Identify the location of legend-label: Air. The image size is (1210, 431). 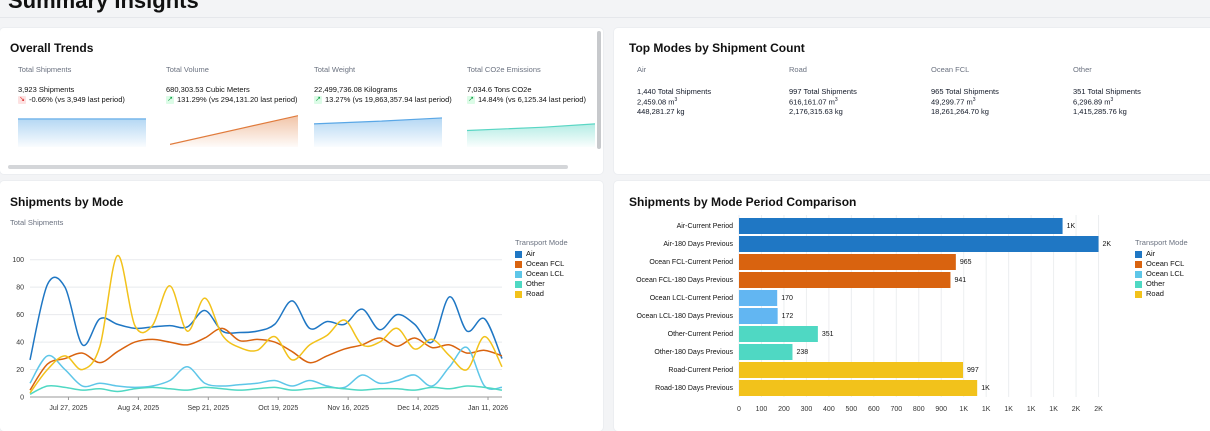
(531, 253).